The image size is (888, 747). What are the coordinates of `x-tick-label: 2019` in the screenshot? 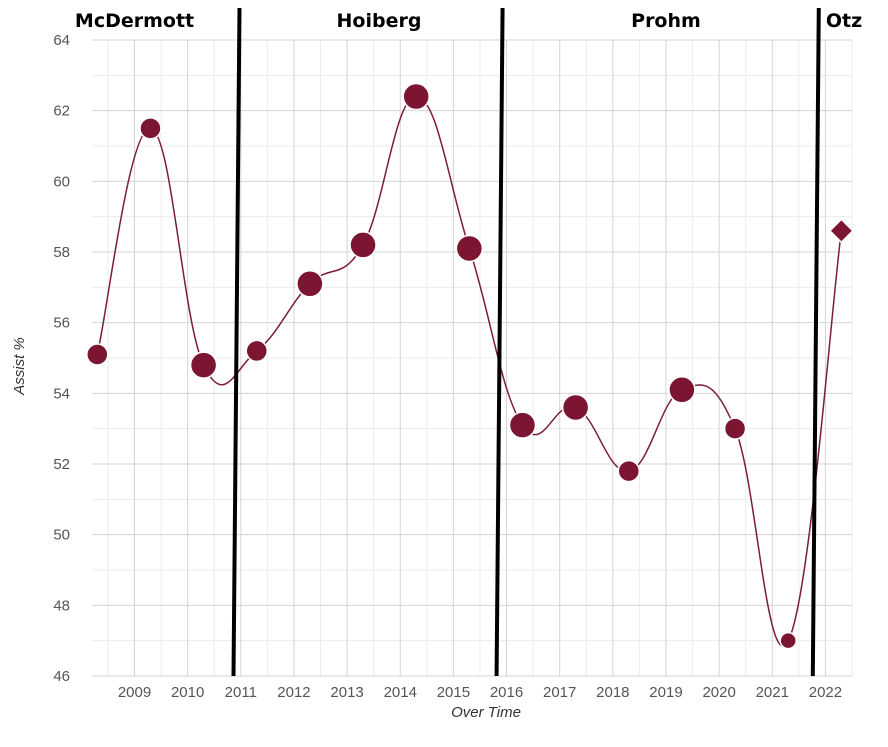 It's located at (665, 692).